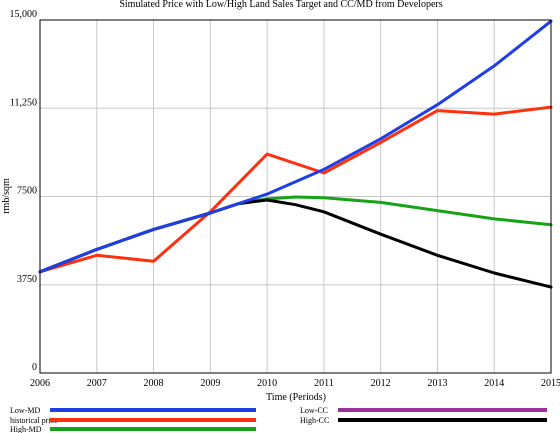  I want to click on x-tick-label: 2011, so click(324, 383).